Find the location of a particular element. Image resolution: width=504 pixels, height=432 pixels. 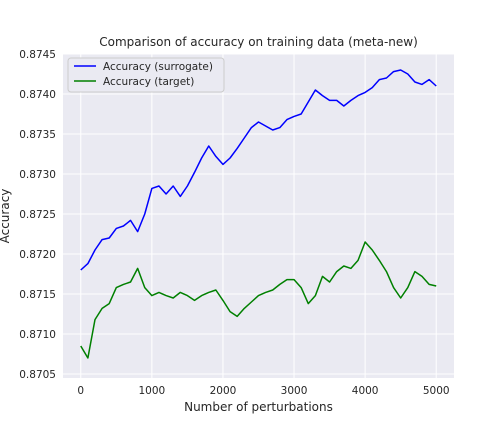

y-tick-label: 0.8730 is located at coordinates (37, 175).